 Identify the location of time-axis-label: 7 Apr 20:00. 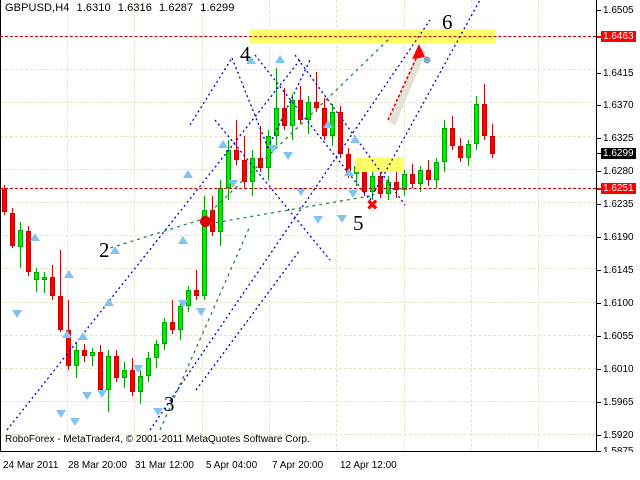
(298, 465).